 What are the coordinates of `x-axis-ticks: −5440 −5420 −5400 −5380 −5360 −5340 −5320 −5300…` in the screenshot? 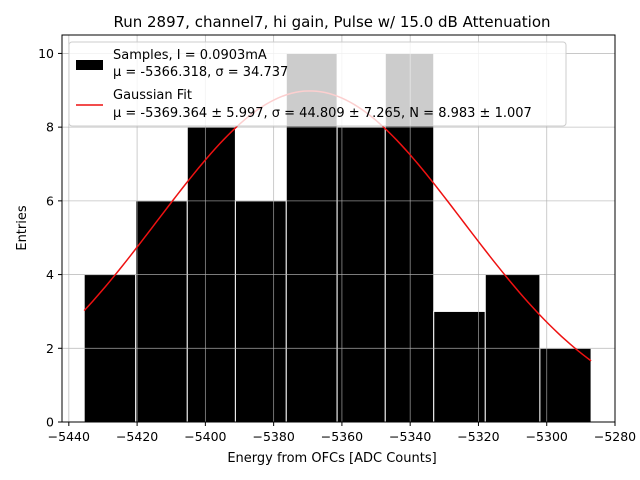 It's located at (342, 433).